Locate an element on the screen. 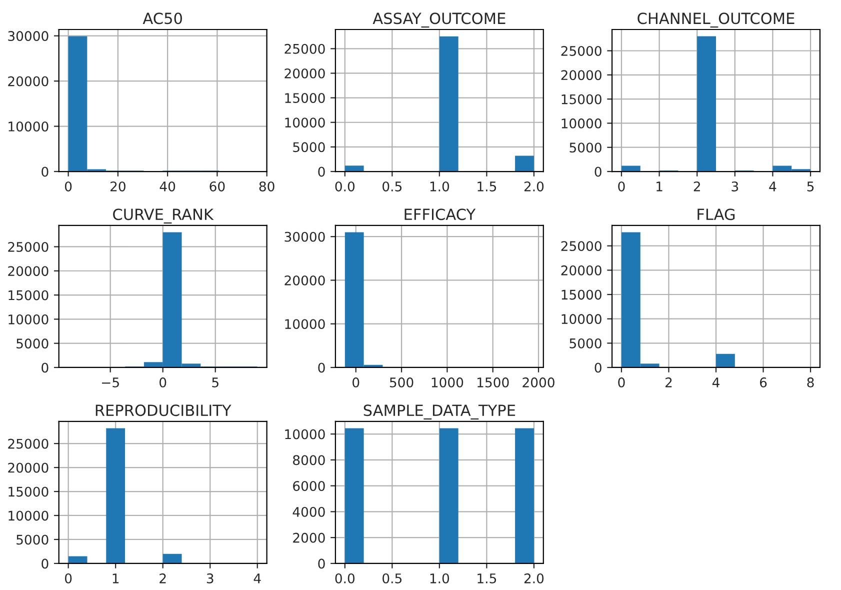 This screenshot has height=590, width=841. x-tick-label: 60 is located at coordinates (217, 186).